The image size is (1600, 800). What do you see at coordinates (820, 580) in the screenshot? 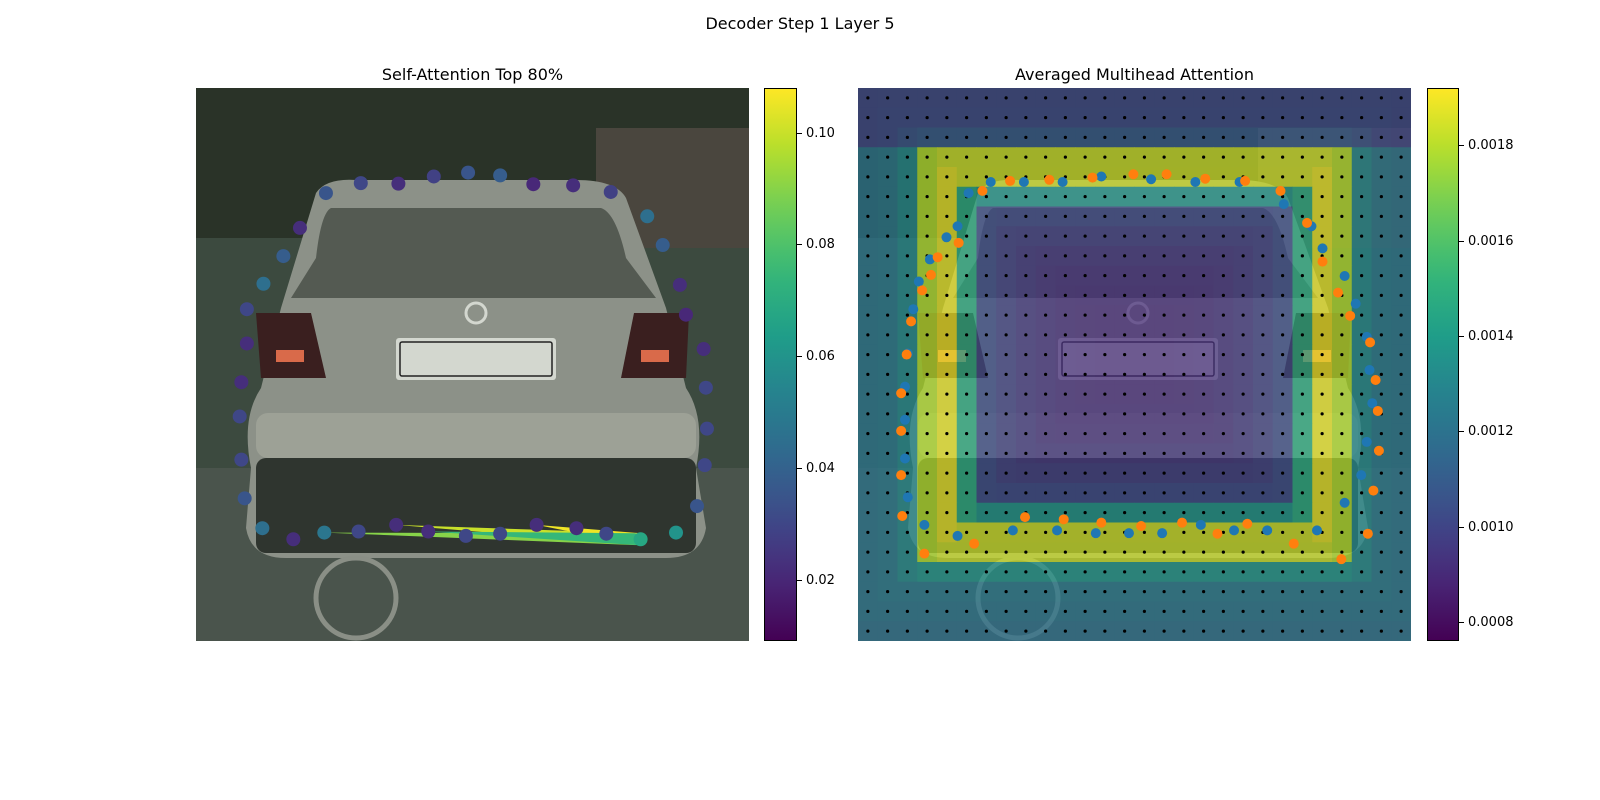
I see `colorbar-tick-label: 0.02` at bounding box center [820, 580].